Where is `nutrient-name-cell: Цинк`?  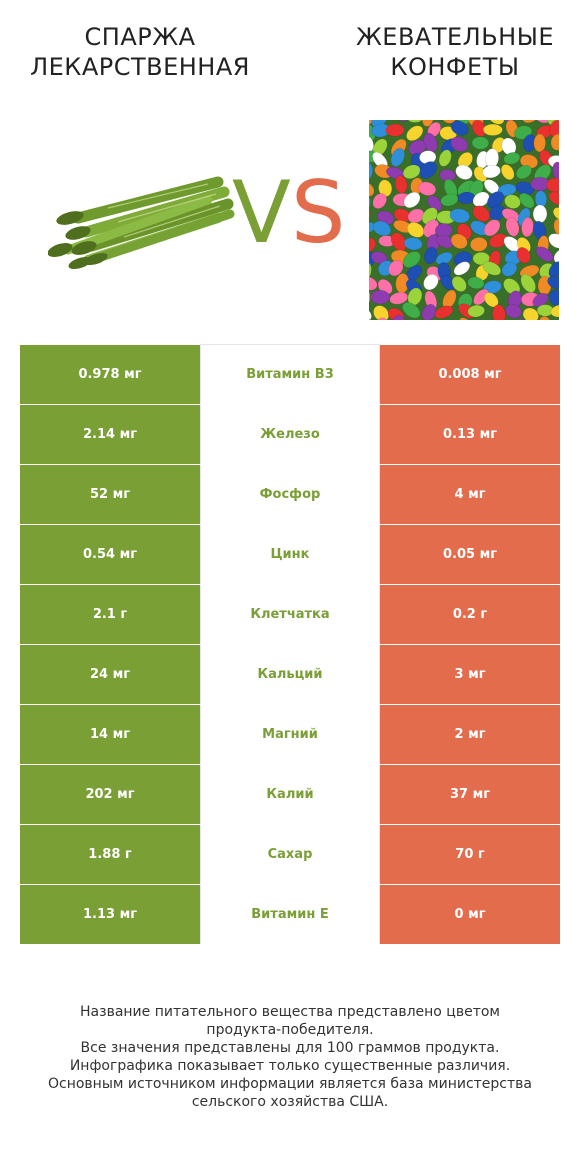 nutrient-name-cell: Цинк is located at coordinates (290, 554).